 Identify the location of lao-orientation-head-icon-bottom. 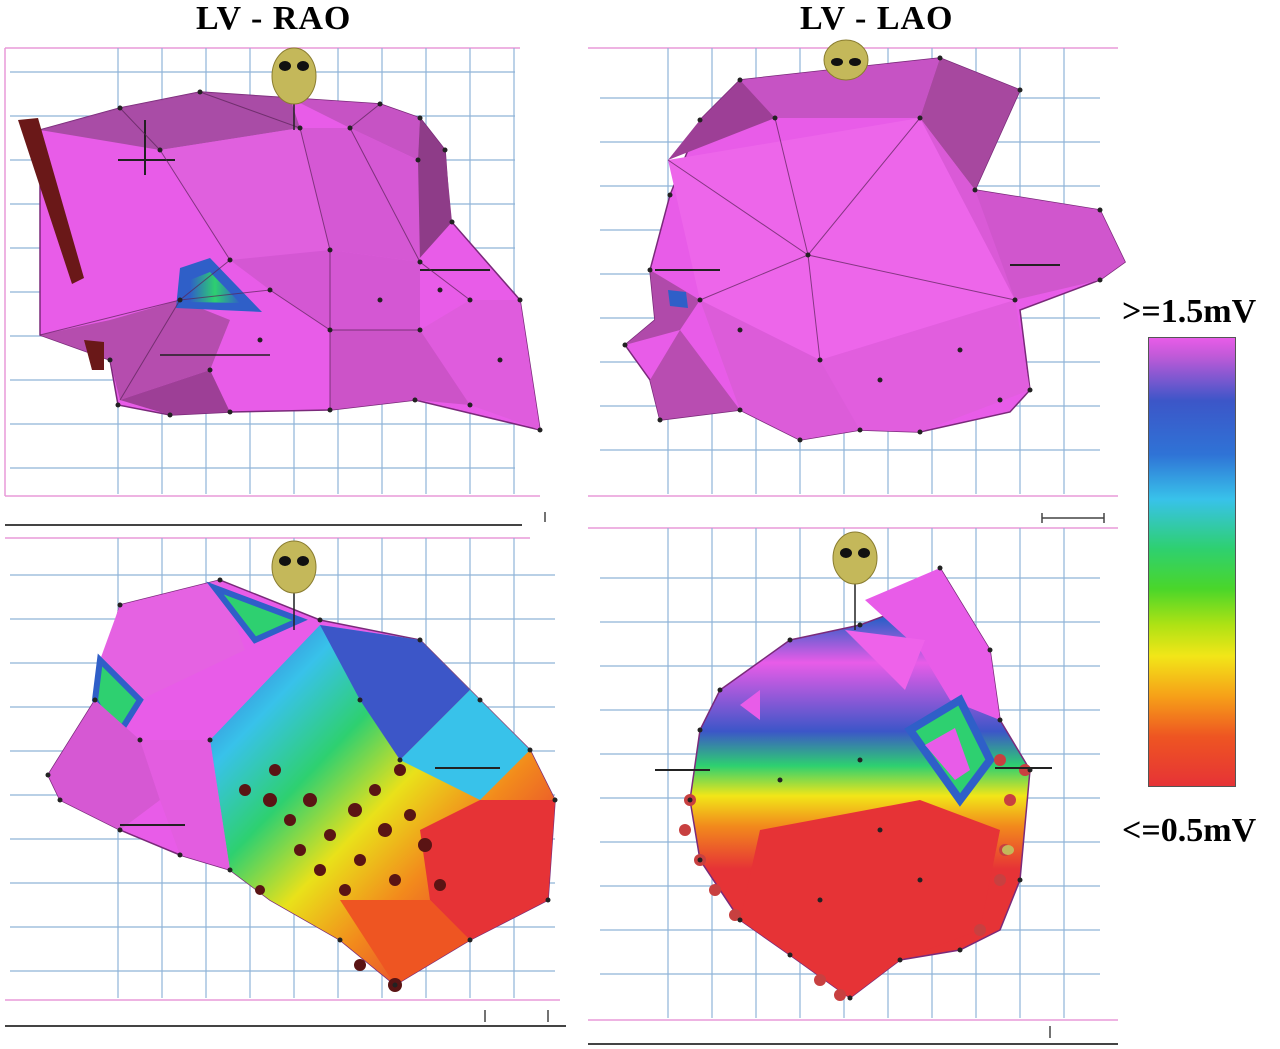
(855, 558).